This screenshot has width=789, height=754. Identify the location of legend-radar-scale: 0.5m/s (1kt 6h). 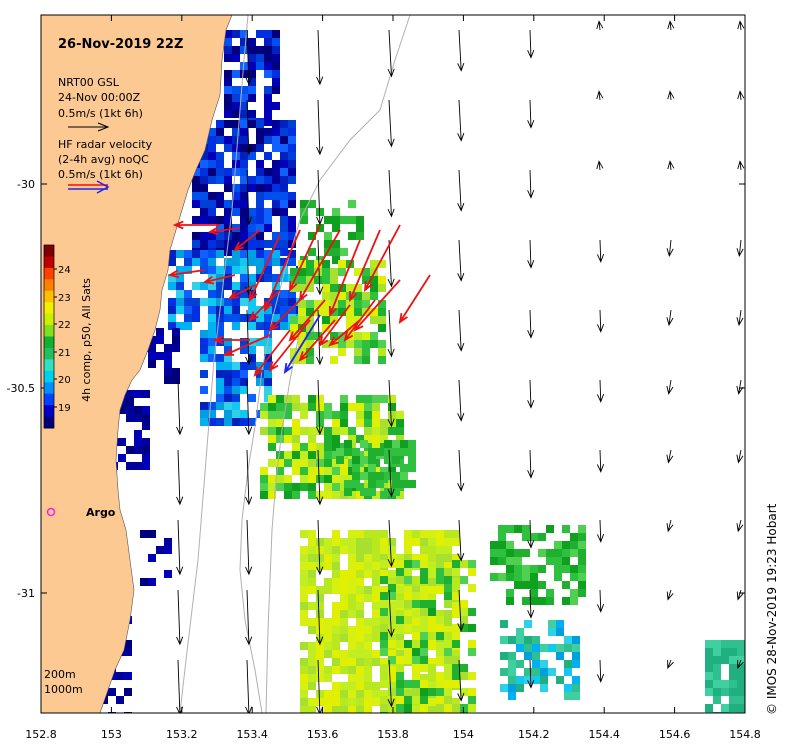
(100, 174).